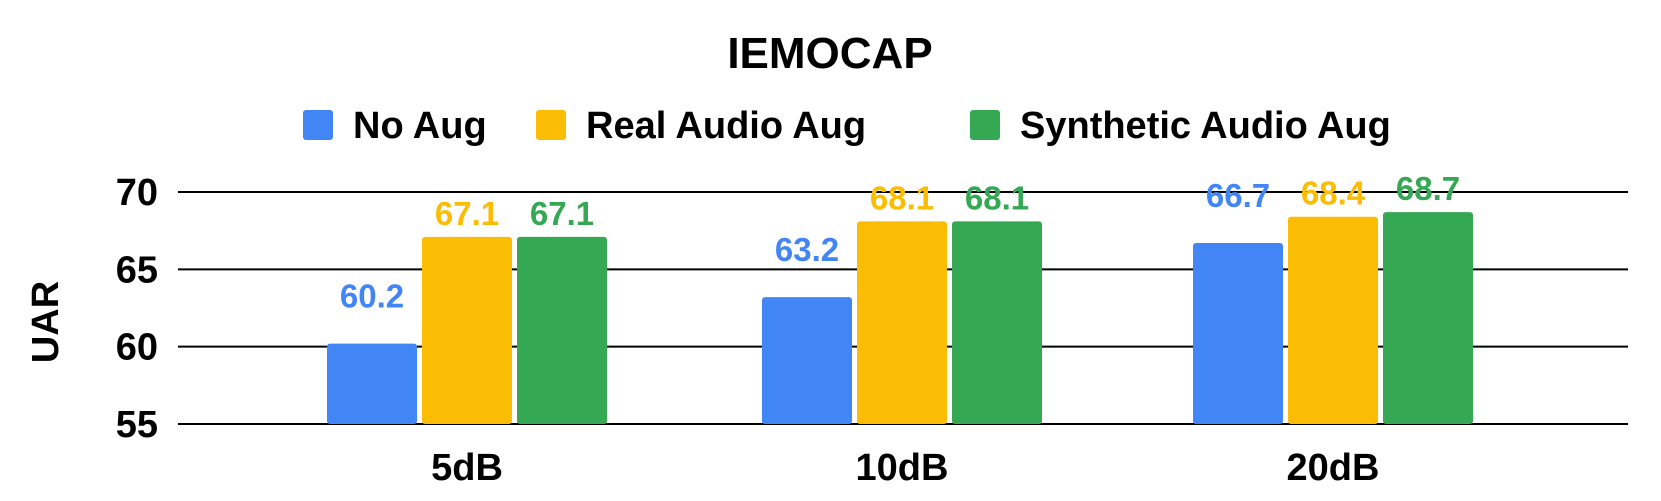 This screenshot has height=501, width=1661. Describe the element at coordinates (1238, 195) in the screenshot. I see `data-label: 66.7` at that location.